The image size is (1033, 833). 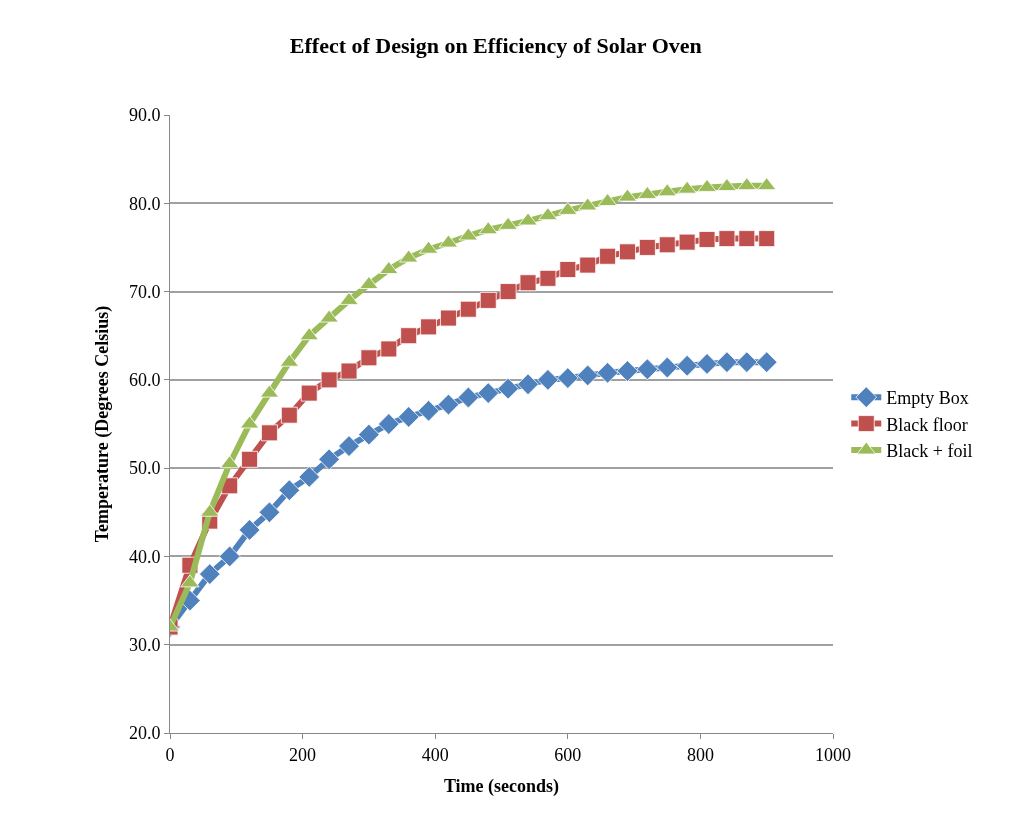 I want to click on y-tick-label: 50.0, so click(x=144, y=468).